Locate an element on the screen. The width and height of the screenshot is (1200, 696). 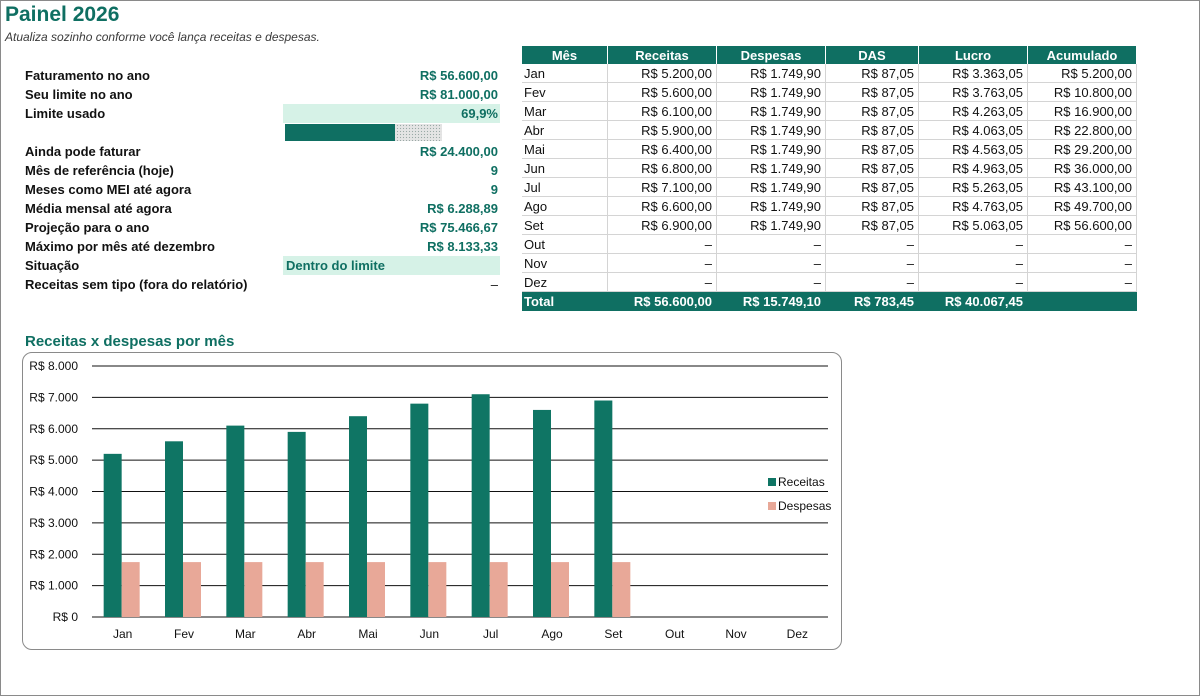
cell-mes: Jul is located at coordinates (565, 187).